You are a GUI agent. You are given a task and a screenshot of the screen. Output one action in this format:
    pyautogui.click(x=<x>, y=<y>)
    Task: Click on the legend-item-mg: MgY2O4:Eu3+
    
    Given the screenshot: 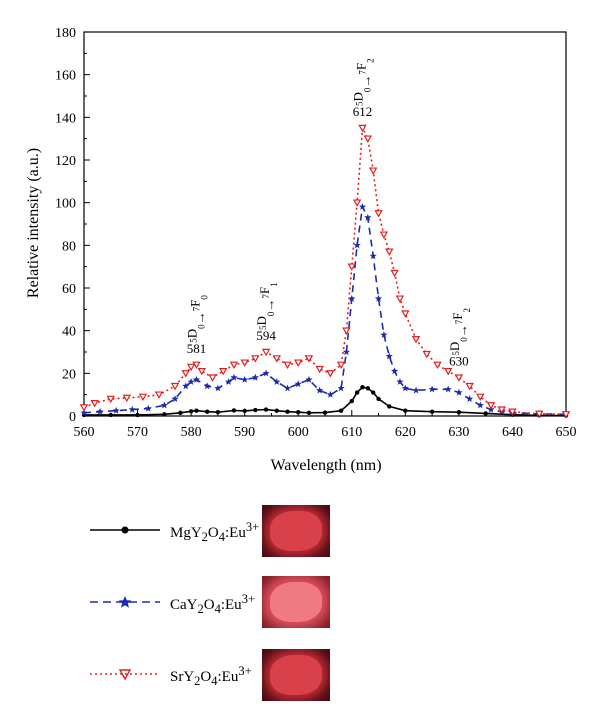 What is the action you would take?
    pyautogui.click(x=300, y=530)
    